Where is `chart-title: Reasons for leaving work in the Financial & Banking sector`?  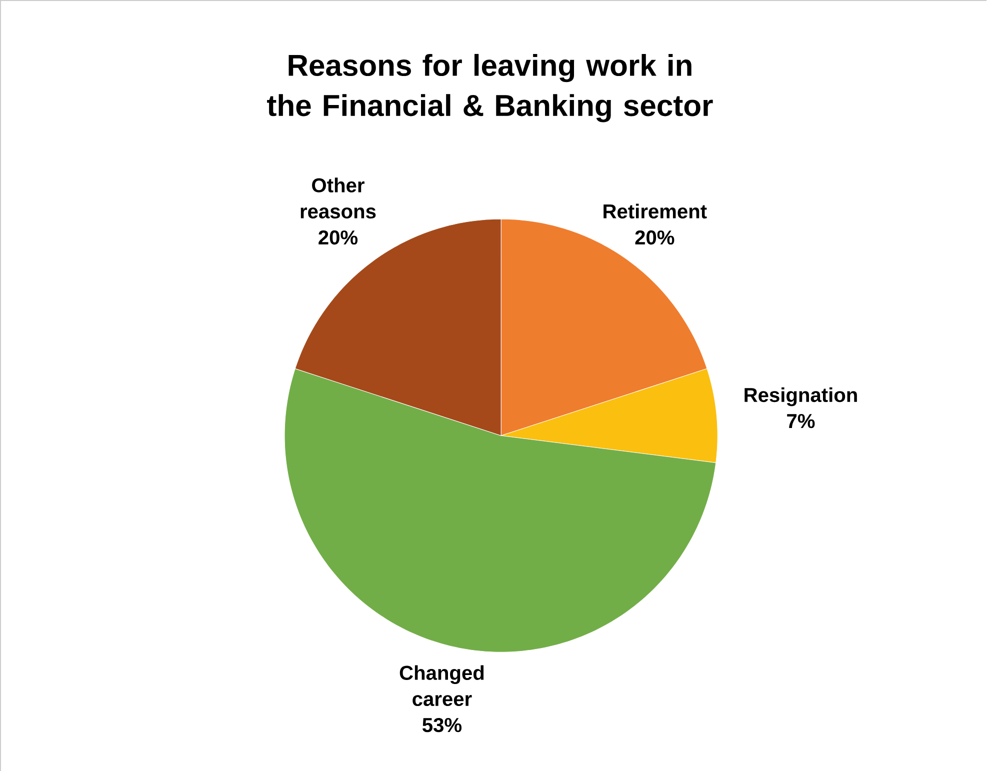 chart-title: Reasons for leaving work in the Financial & Banking sector is located at coordinates (490, 88).